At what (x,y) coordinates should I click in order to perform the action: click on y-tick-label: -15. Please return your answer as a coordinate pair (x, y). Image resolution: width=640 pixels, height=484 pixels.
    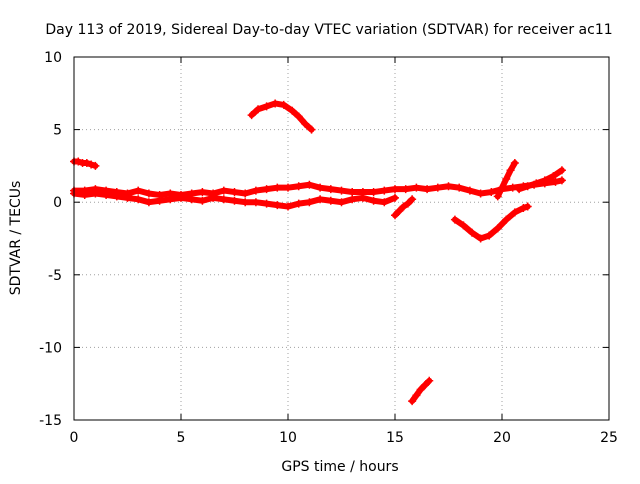
    Looking at the image, I should click on (50, 421).